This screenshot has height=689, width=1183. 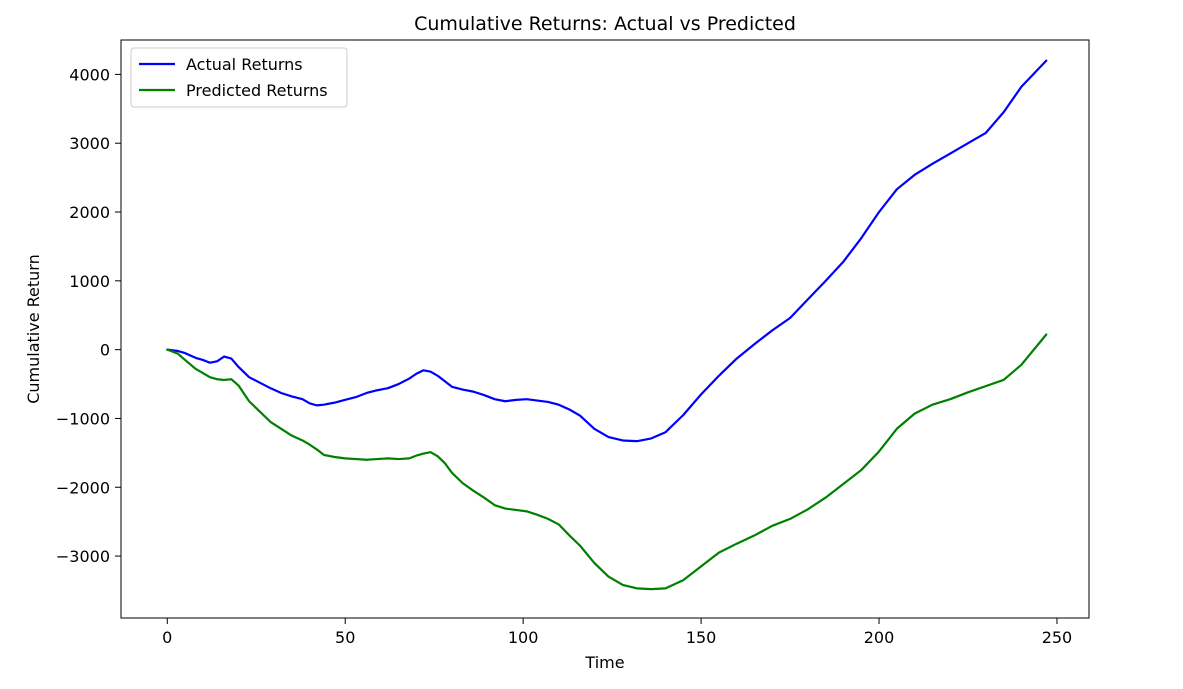 I want to click on x-tick-label-150: 150, so click(x=701, y=637).